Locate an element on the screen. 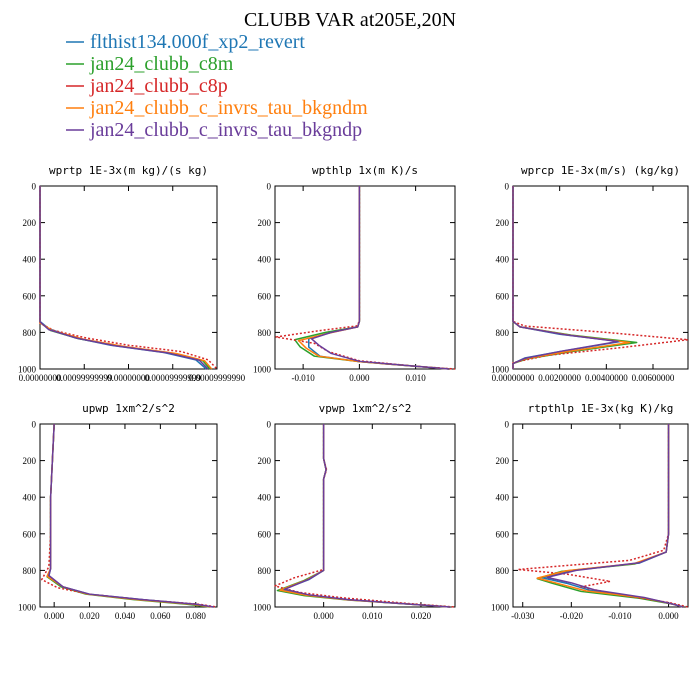  panel-title: rtpthlp 1E-3x(kg K)/kg is located at coordinates (601, 408).